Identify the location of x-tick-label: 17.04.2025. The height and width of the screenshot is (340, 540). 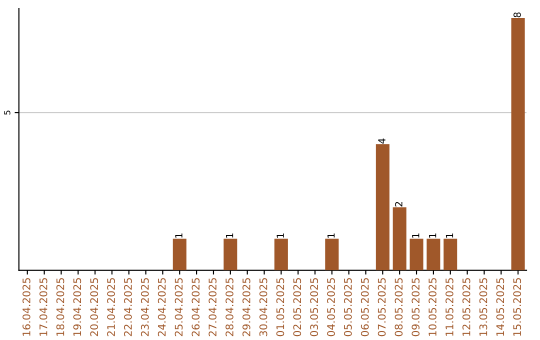
(43, 307).